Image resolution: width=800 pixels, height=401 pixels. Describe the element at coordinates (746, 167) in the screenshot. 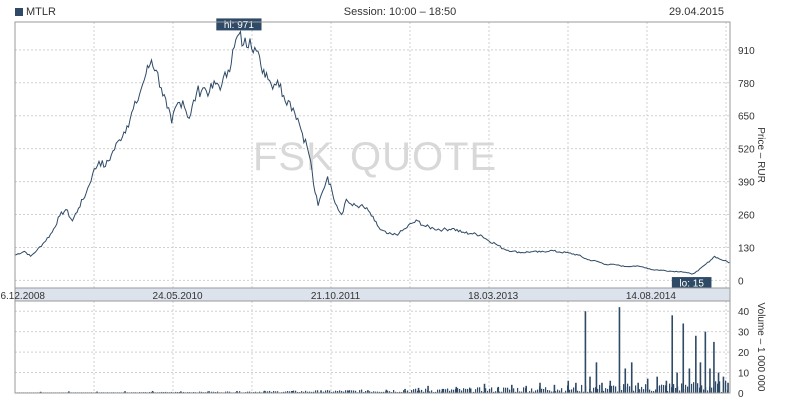

I see `price-y-ticks: 0 130 260 390 520 650 780 910` at that location.